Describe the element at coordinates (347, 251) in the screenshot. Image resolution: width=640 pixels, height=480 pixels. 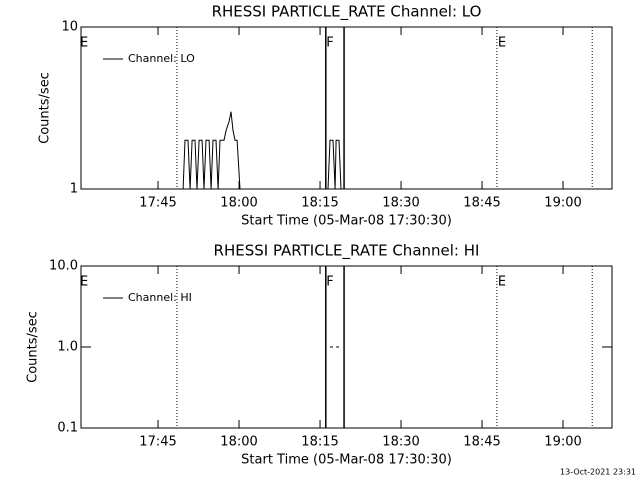
I see `chart-title: RHESSI PARTICLE_RATE Channel: HI` at that location.